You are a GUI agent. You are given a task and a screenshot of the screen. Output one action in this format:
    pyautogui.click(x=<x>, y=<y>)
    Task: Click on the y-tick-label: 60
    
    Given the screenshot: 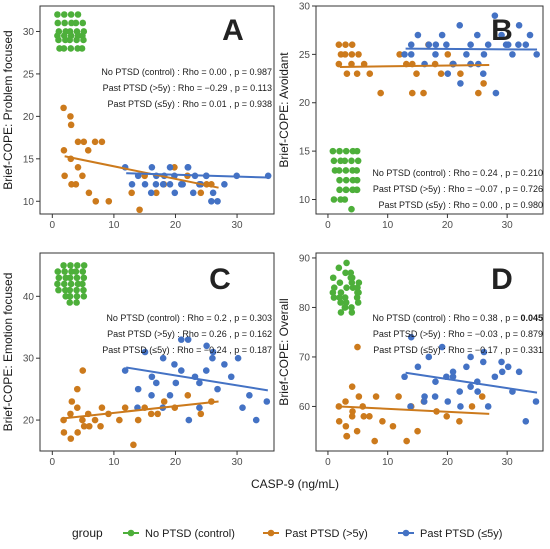 What is the action you would take?
    pyautogui.click(x=305, y=407)
    